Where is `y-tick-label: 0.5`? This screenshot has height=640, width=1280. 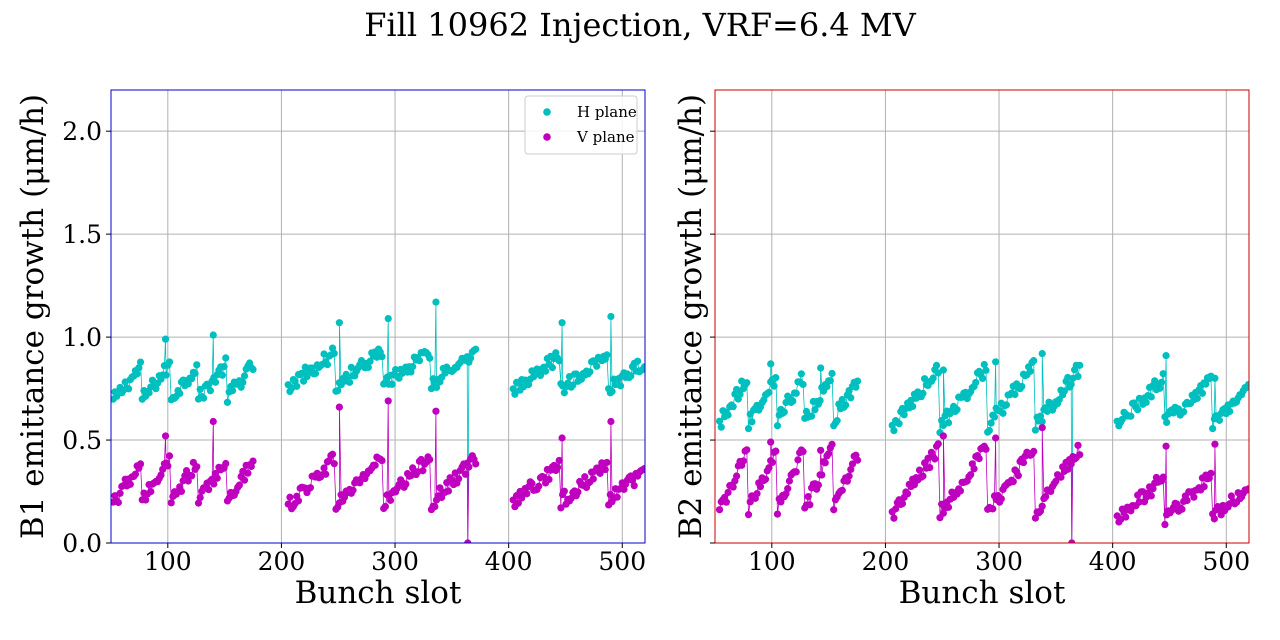 y-tick-label: 0.5 is located at coordinates (82, 440).